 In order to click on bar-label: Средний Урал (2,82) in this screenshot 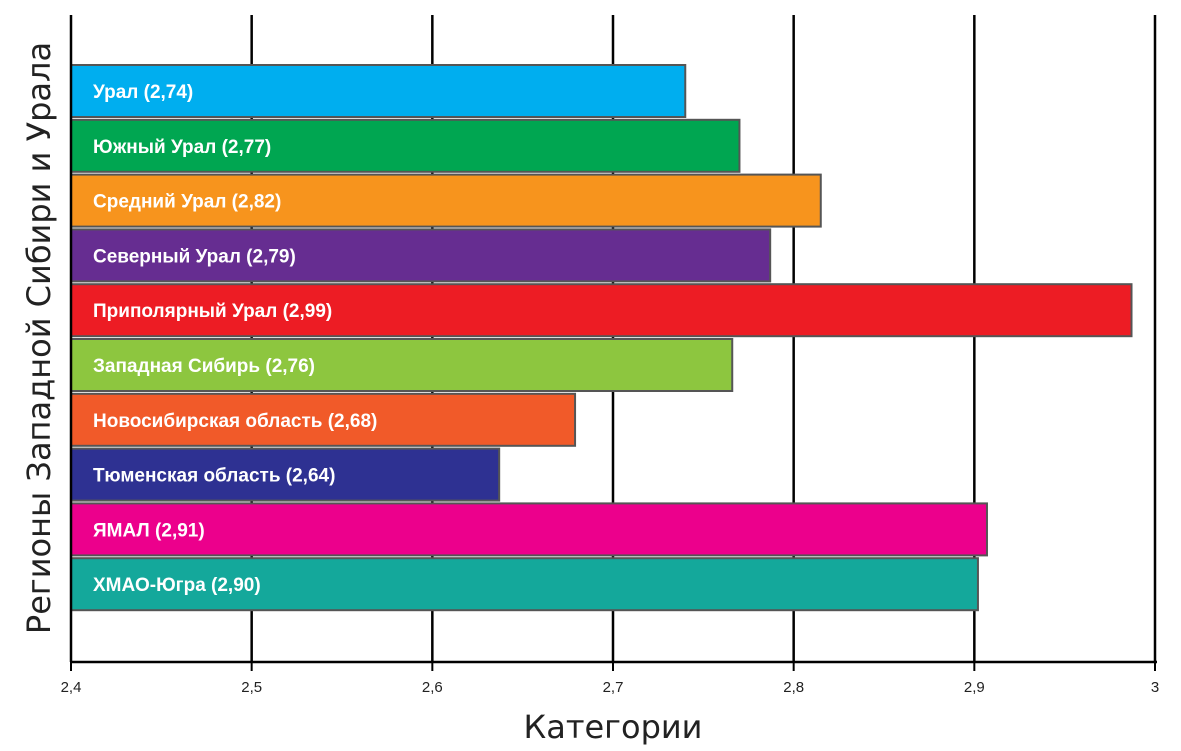, I will do `click(187, 202)`.